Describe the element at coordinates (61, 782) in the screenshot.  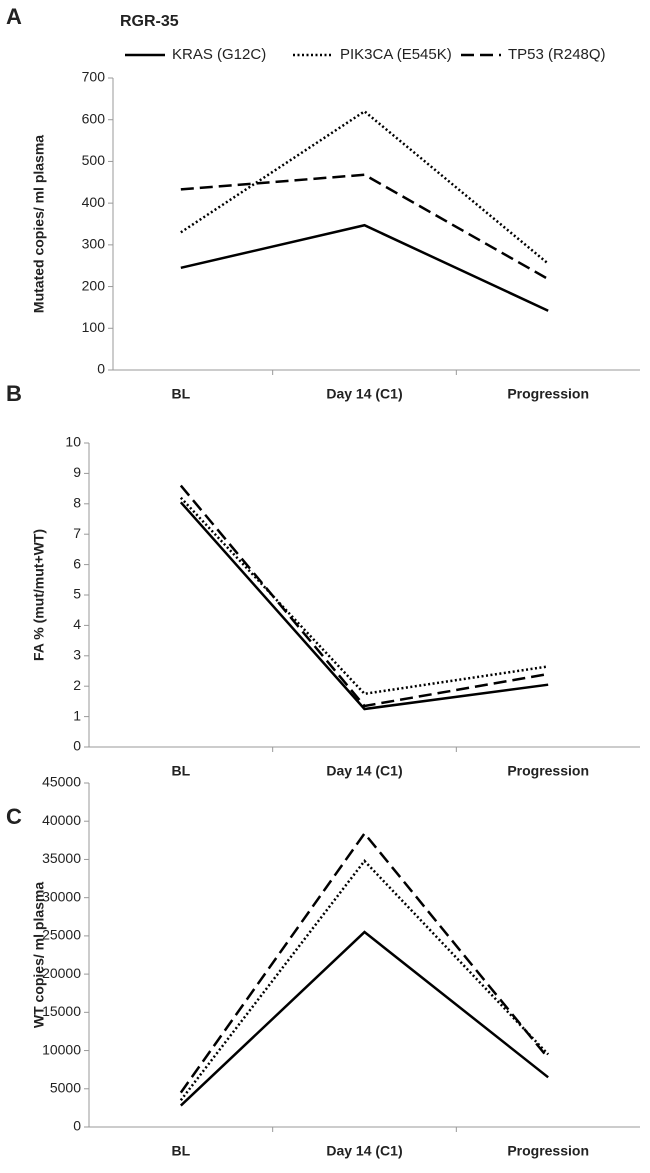
I see `y-tick-label: 45000` at that location.